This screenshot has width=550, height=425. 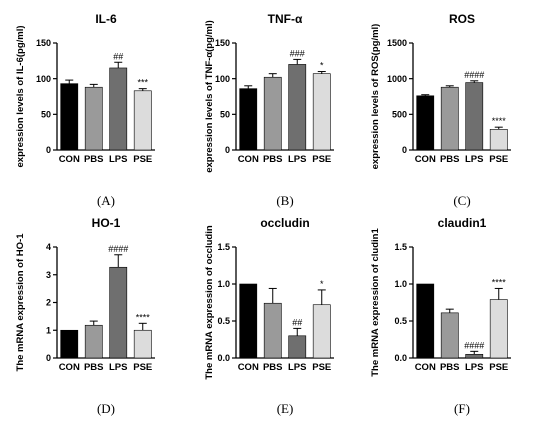 What do you see at coordinates (400, 284) in the screenshot?
I see `chart-6-ytick-label: 1.0` at bounding box center [400, 284].